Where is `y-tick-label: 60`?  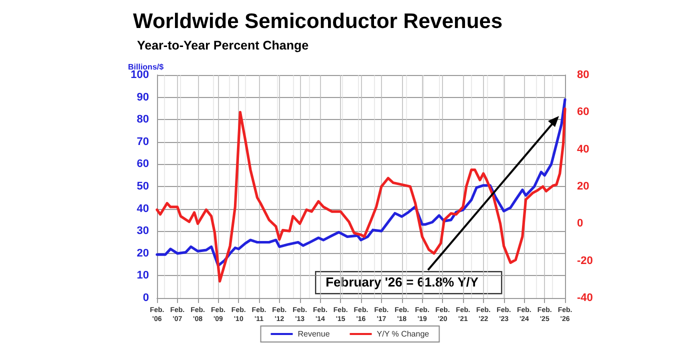 y-tick-label: 60 is located at coordinates (142, 164).